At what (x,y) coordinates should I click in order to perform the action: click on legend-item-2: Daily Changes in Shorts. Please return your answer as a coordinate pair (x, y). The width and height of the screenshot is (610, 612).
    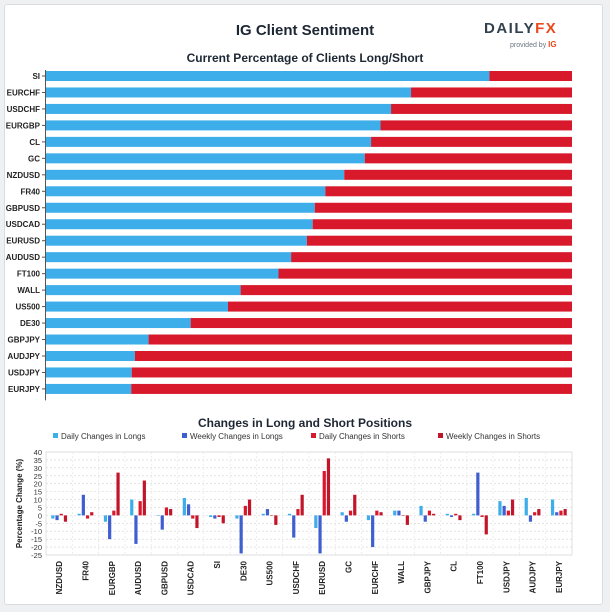
    Looking at the image, I should click on (358, 436).